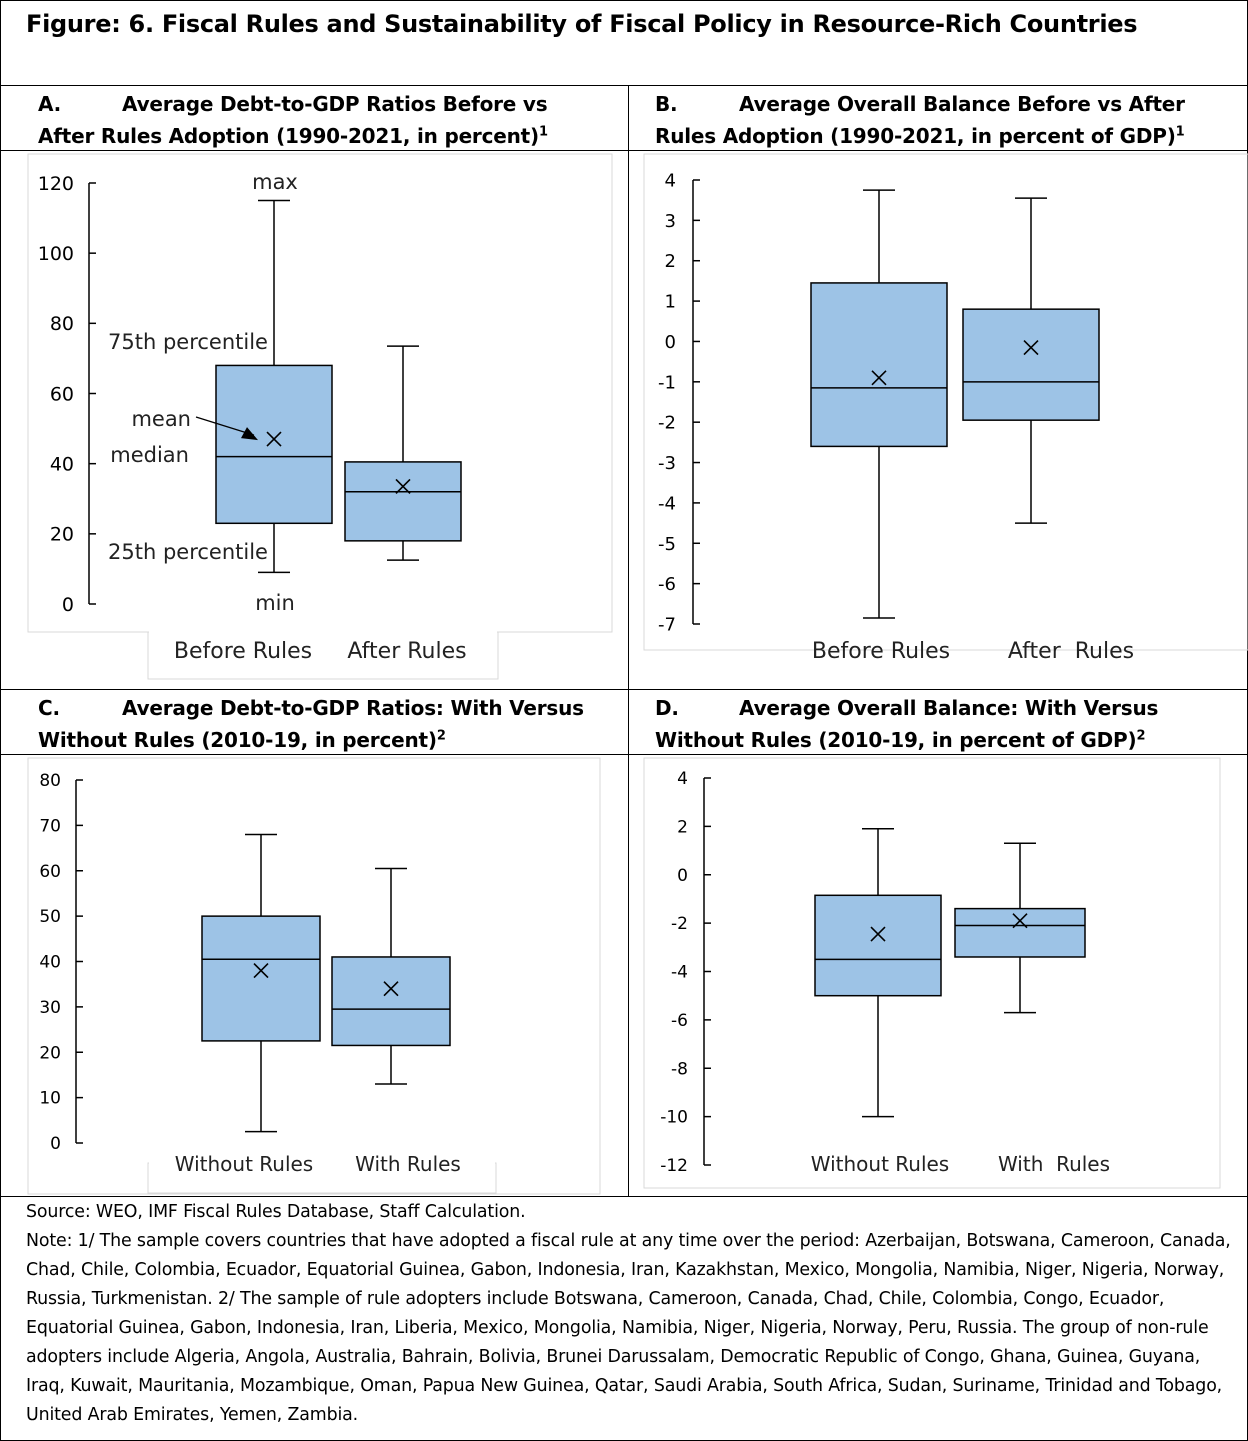  Describe the element at coordinates (674, 1166) in the screenshot. I see `y-tick-label-d: -12` at that location.